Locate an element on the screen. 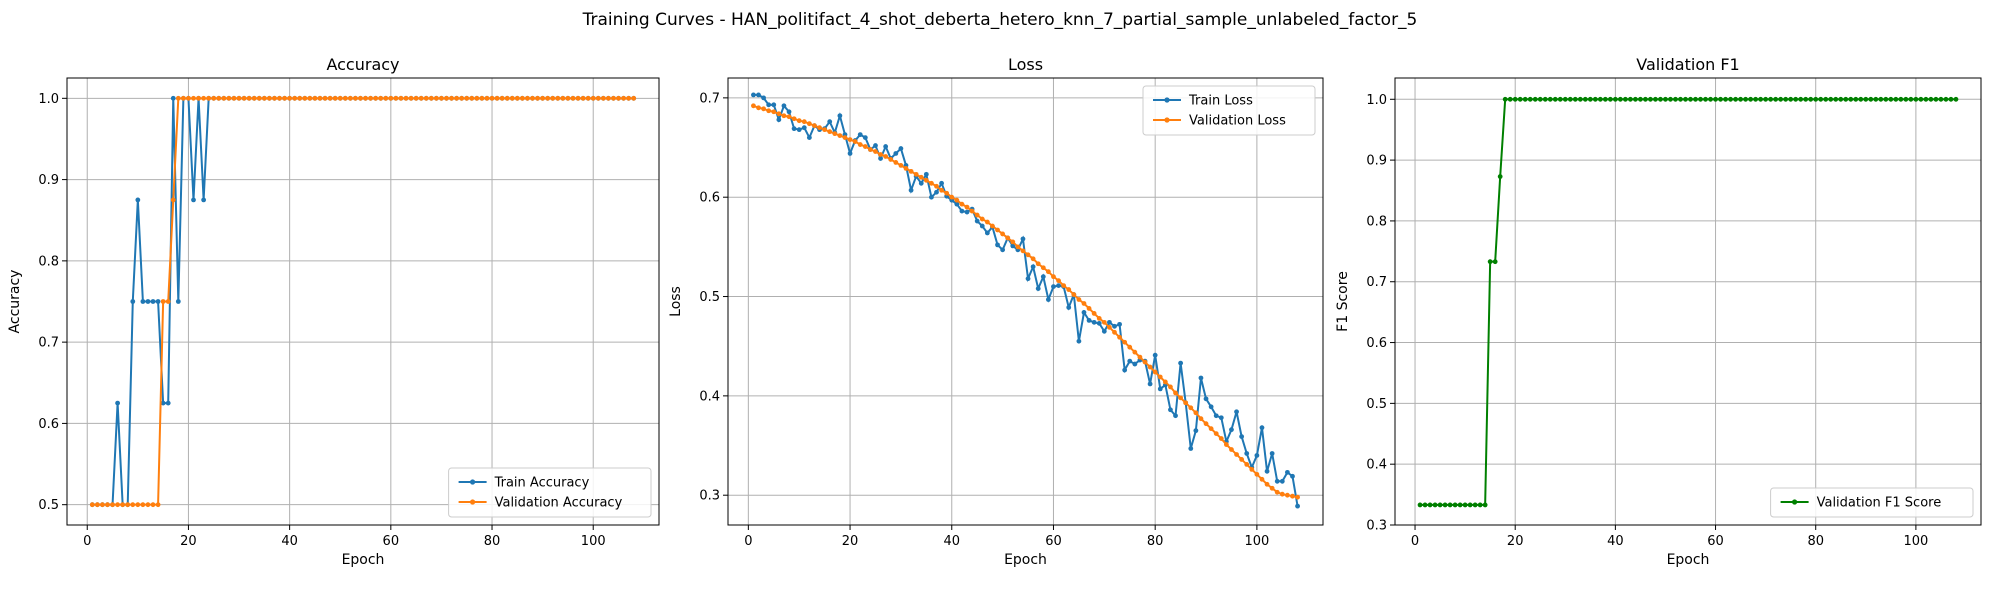 The image size is (2000, 600). y-tick-label: 0.5 is located at coordinates (48, 505).